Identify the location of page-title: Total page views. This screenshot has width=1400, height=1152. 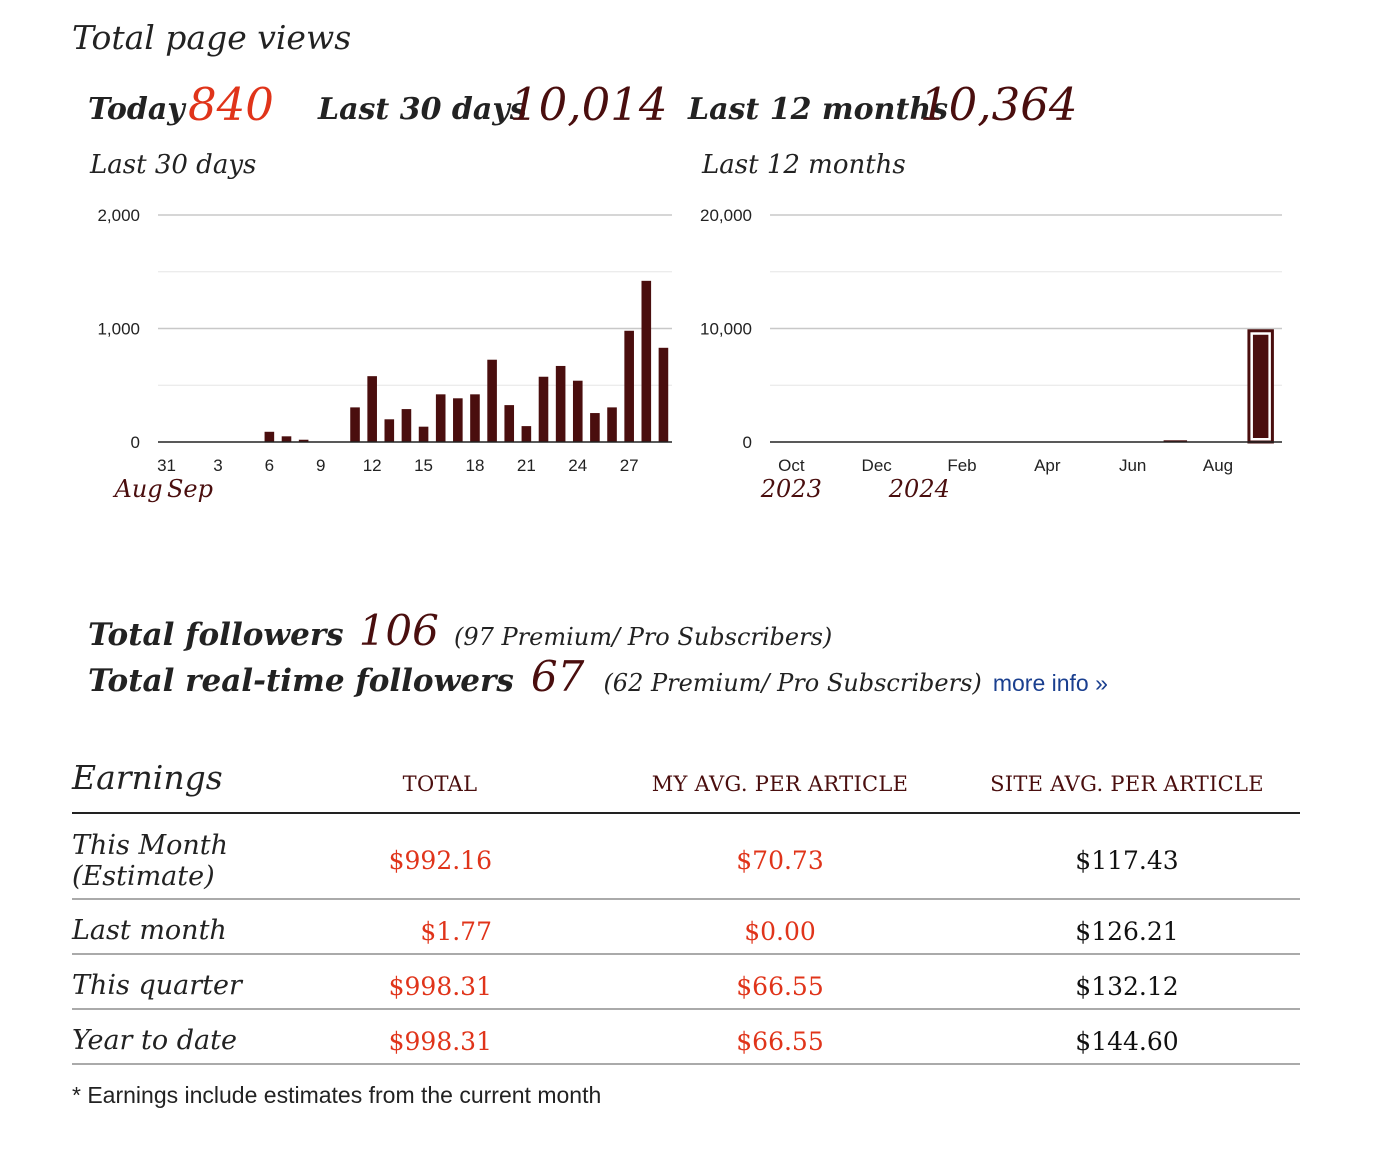
(212, 37).